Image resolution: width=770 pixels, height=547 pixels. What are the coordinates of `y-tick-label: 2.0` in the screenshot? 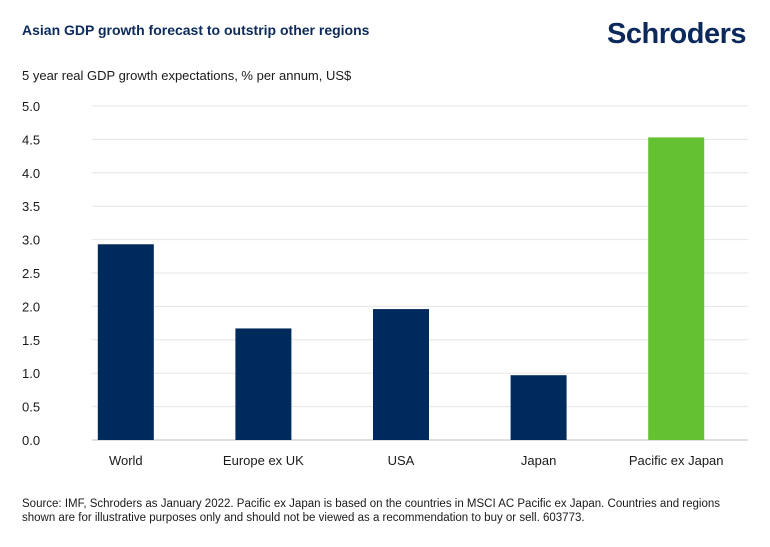 It's located at (31, 306).